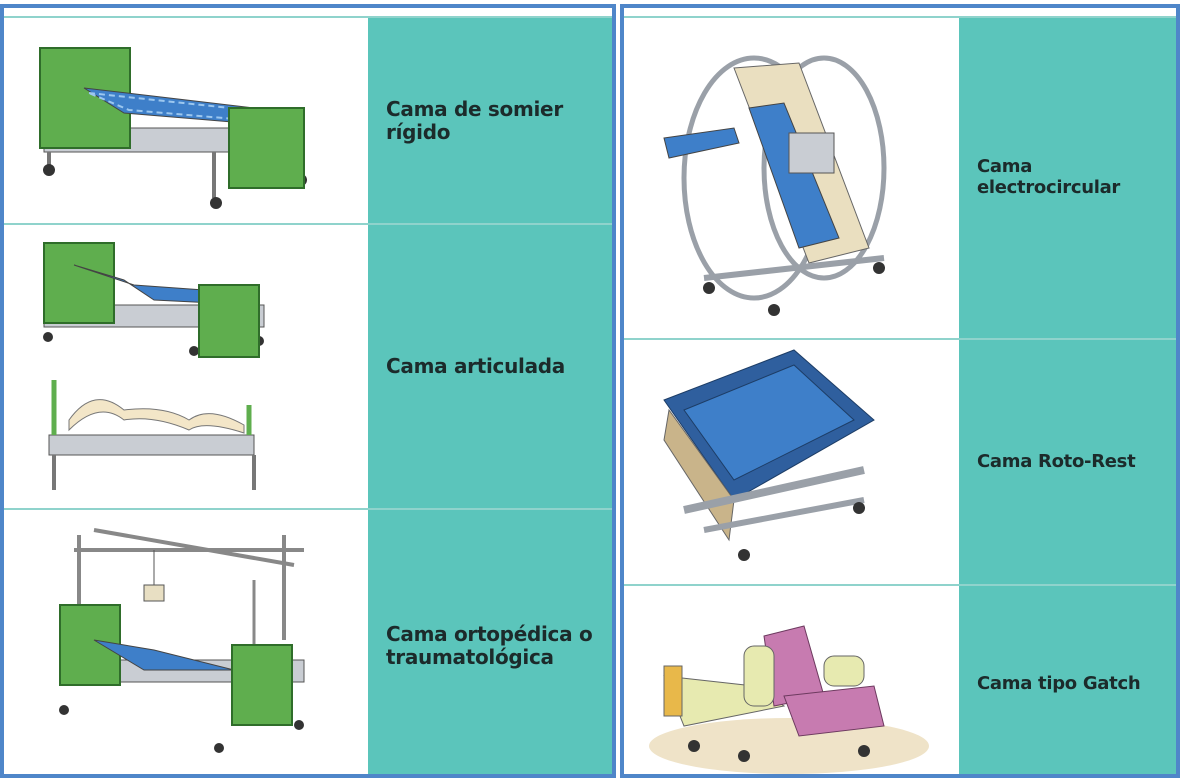  Describe the element at coordinates (1056, 461) in the screenshot. I see `bed-label: Cama Roto-Rest` at that location.